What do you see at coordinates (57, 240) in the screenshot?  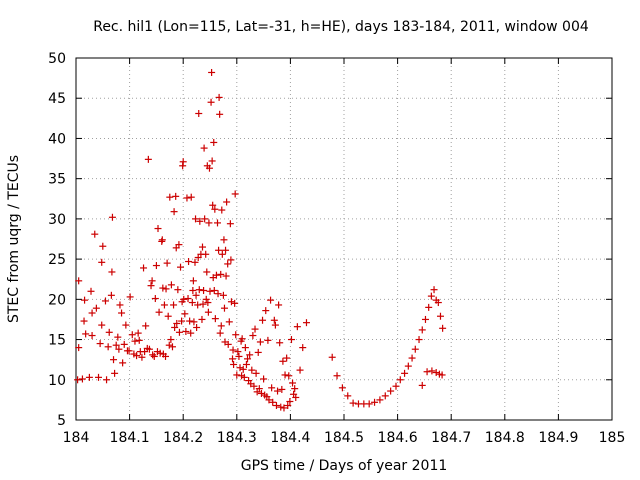 I see `y-tick-labels: 5 10 15 20 25 30 35 40 45 50` at bounding box center [57, 240].